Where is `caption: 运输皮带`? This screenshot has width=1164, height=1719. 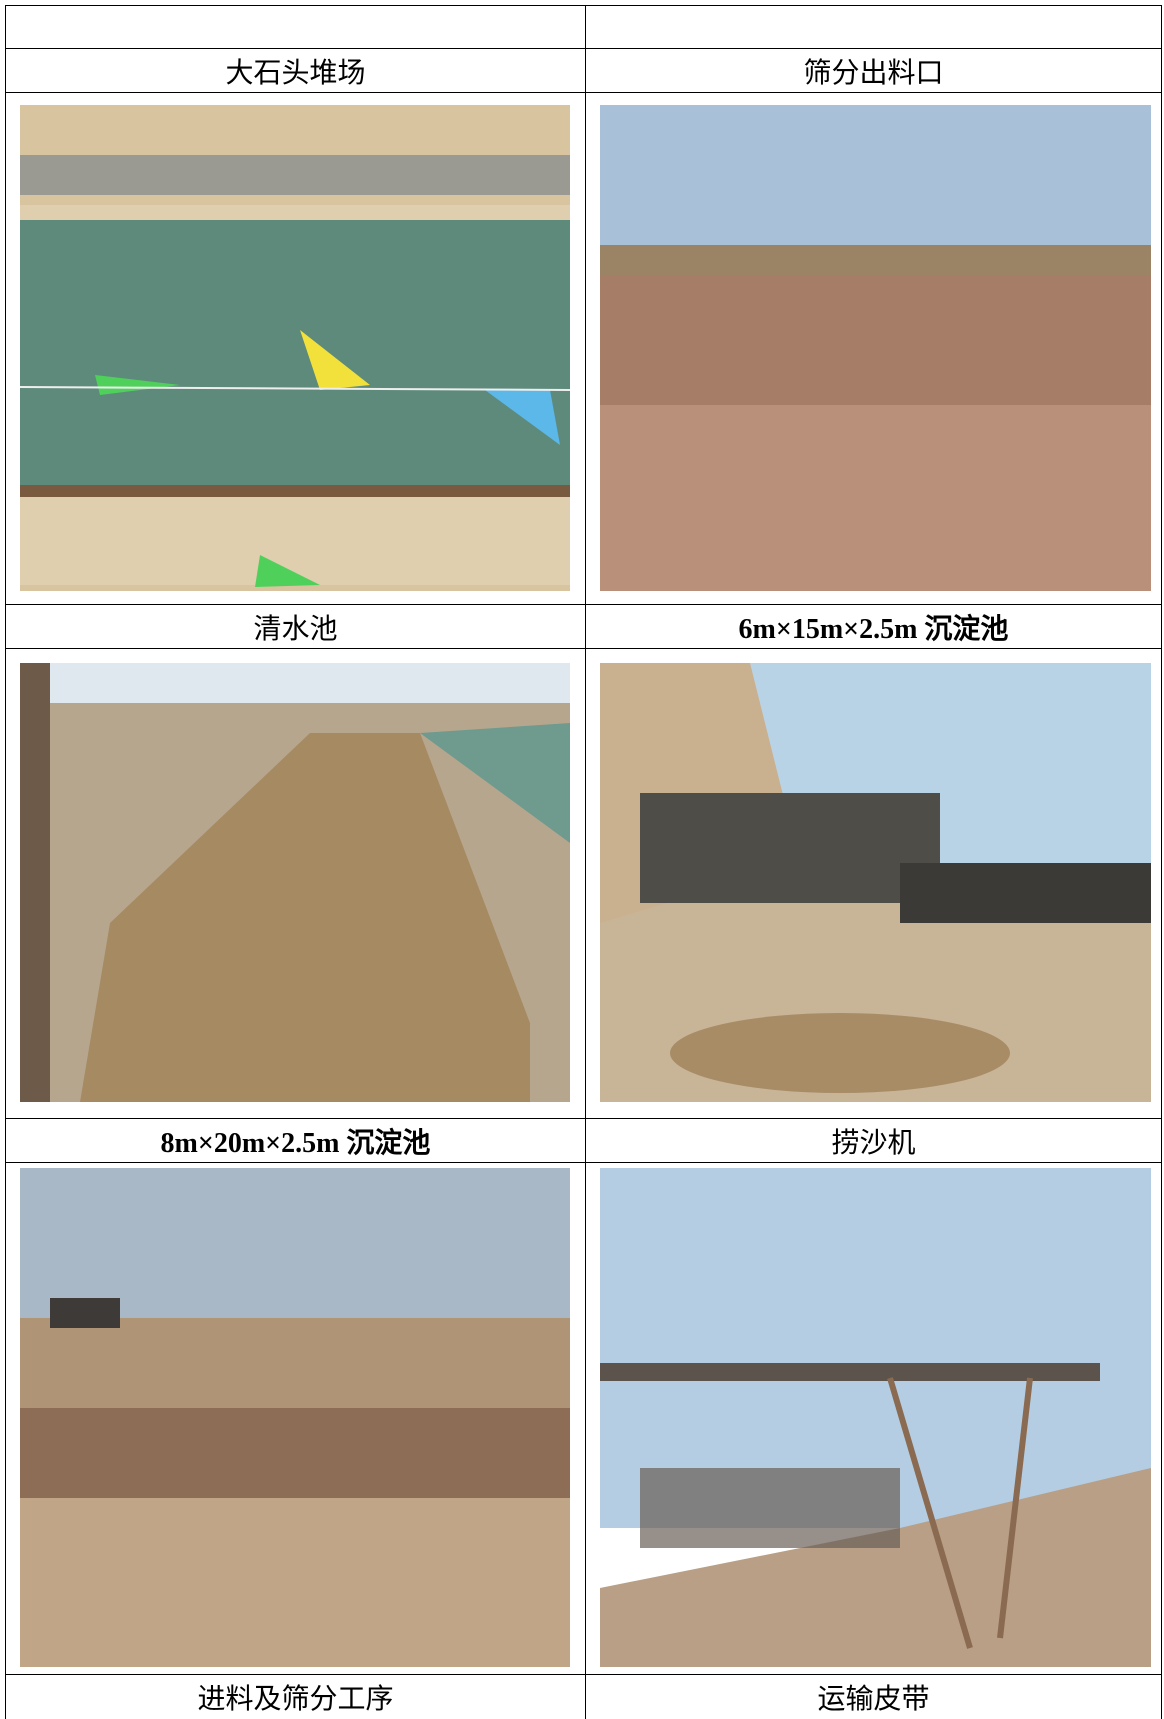 caption: 运输皮带 is located at coordinates (873, 1699).